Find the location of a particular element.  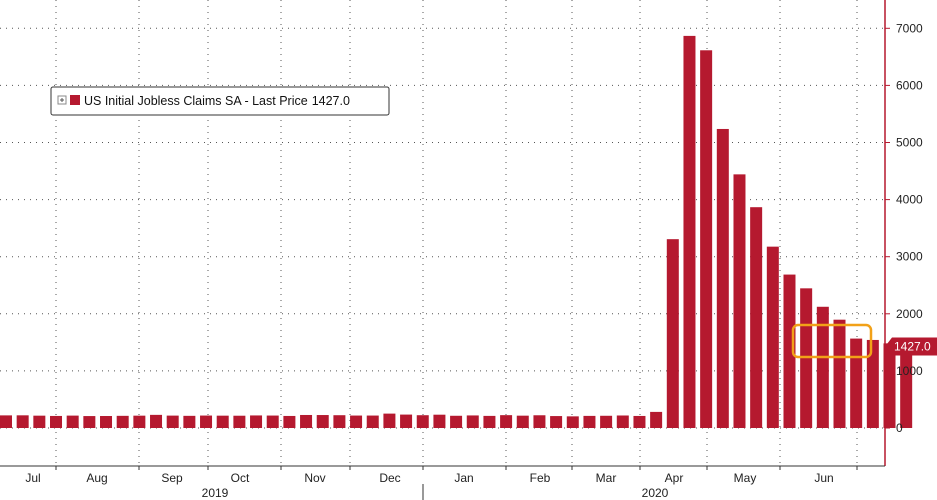

last-value-marker: 1427.0 is located at coordinates (911, 346).